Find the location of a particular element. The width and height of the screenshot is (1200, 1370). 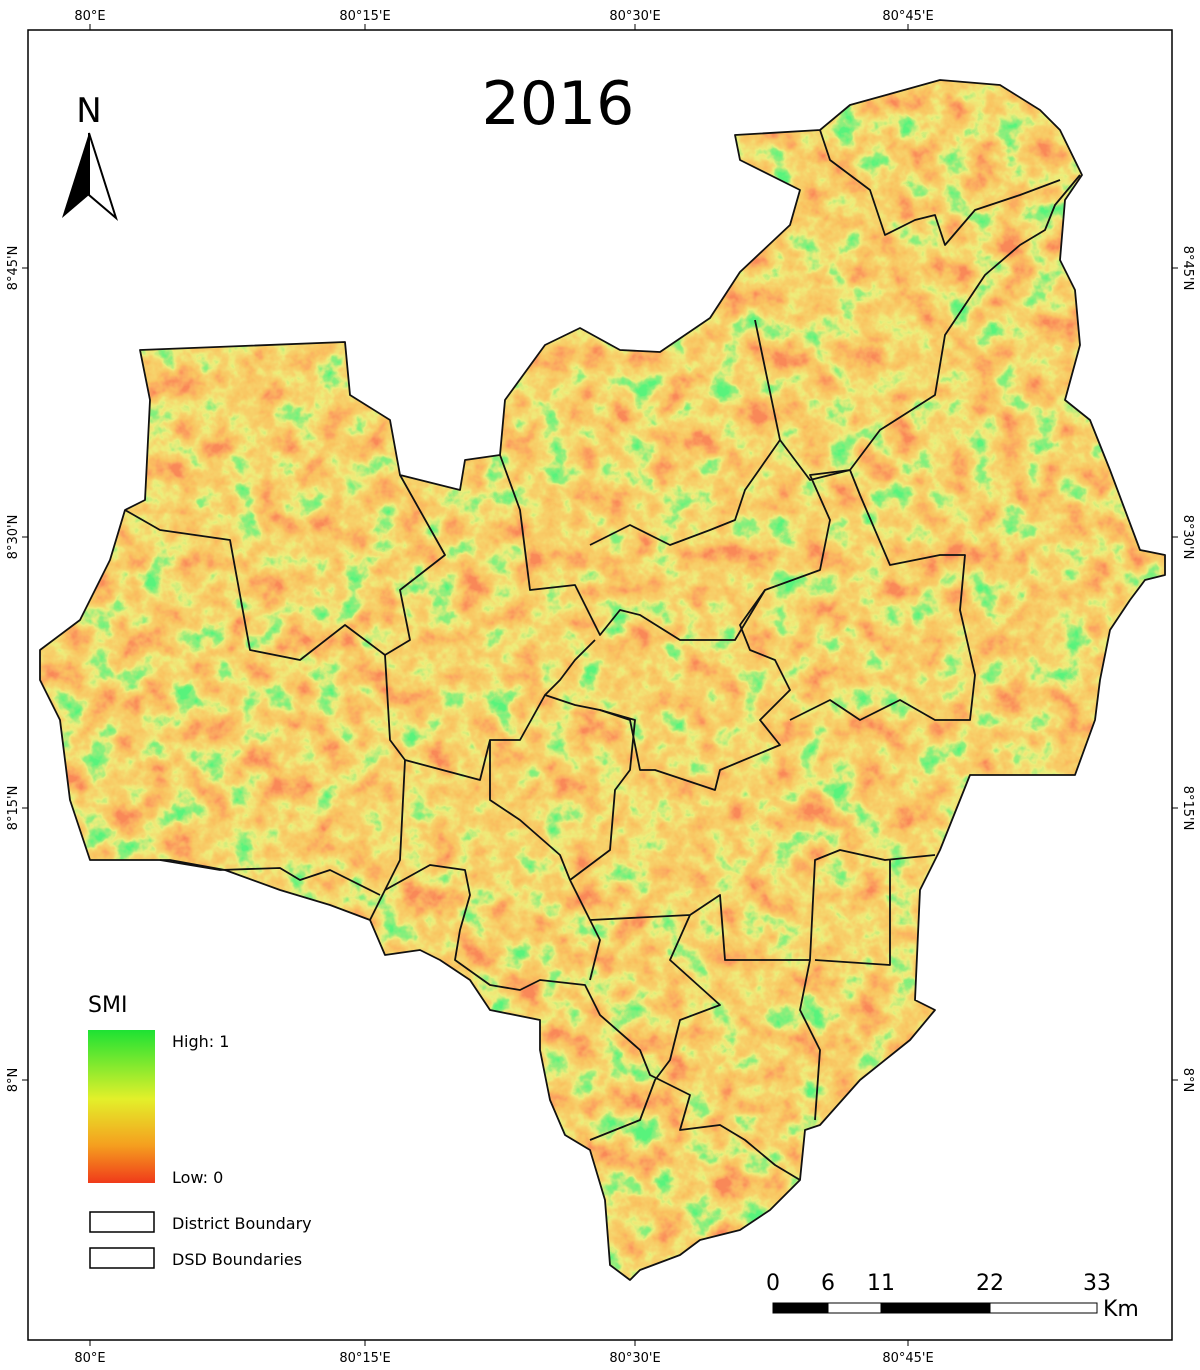

north-label: N is located at coordinates (88, 111).